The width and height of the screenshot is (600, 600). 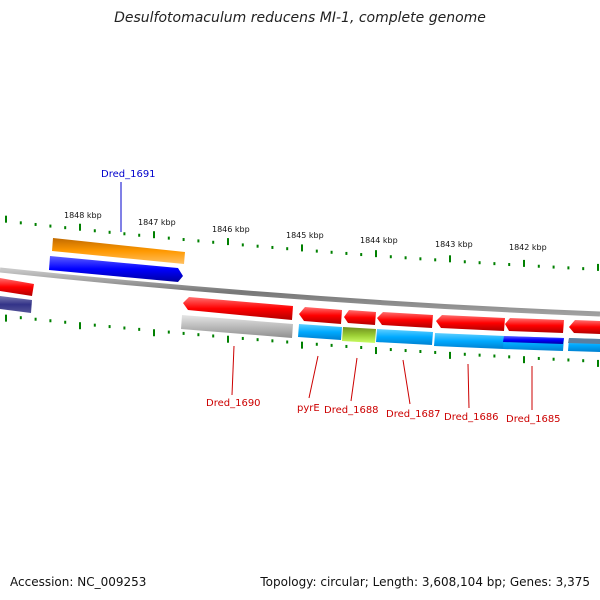 What do you see at coordinates (157, 222) in the screenshot?
I see `tick-label: 1847 kbp` at bounding box center [157, 222].